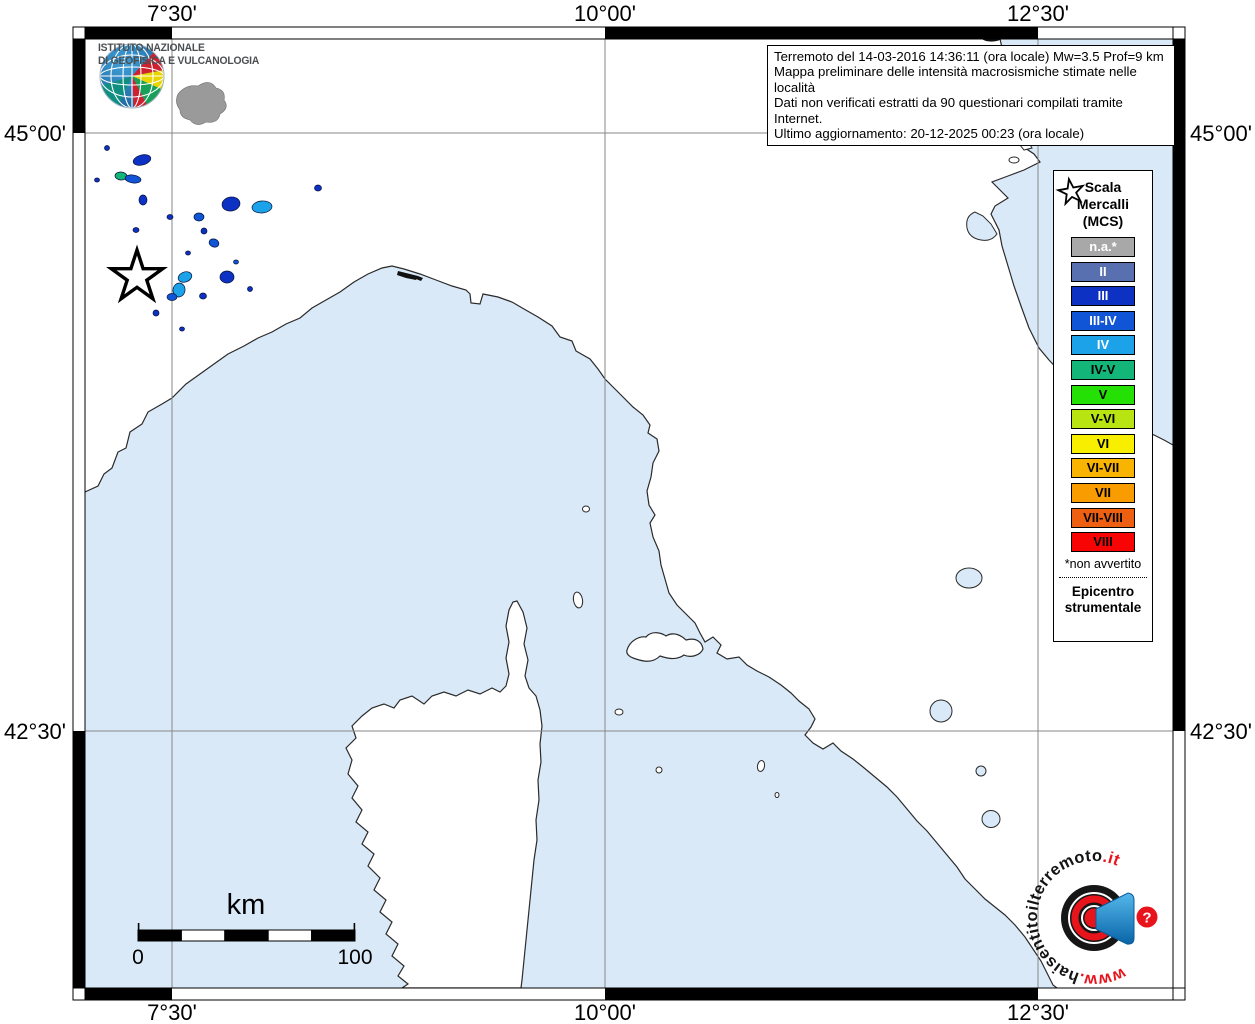 The image size is (1255, 1024). I want to click on legend-title-line2: Mercalli, so click(1103, 204).